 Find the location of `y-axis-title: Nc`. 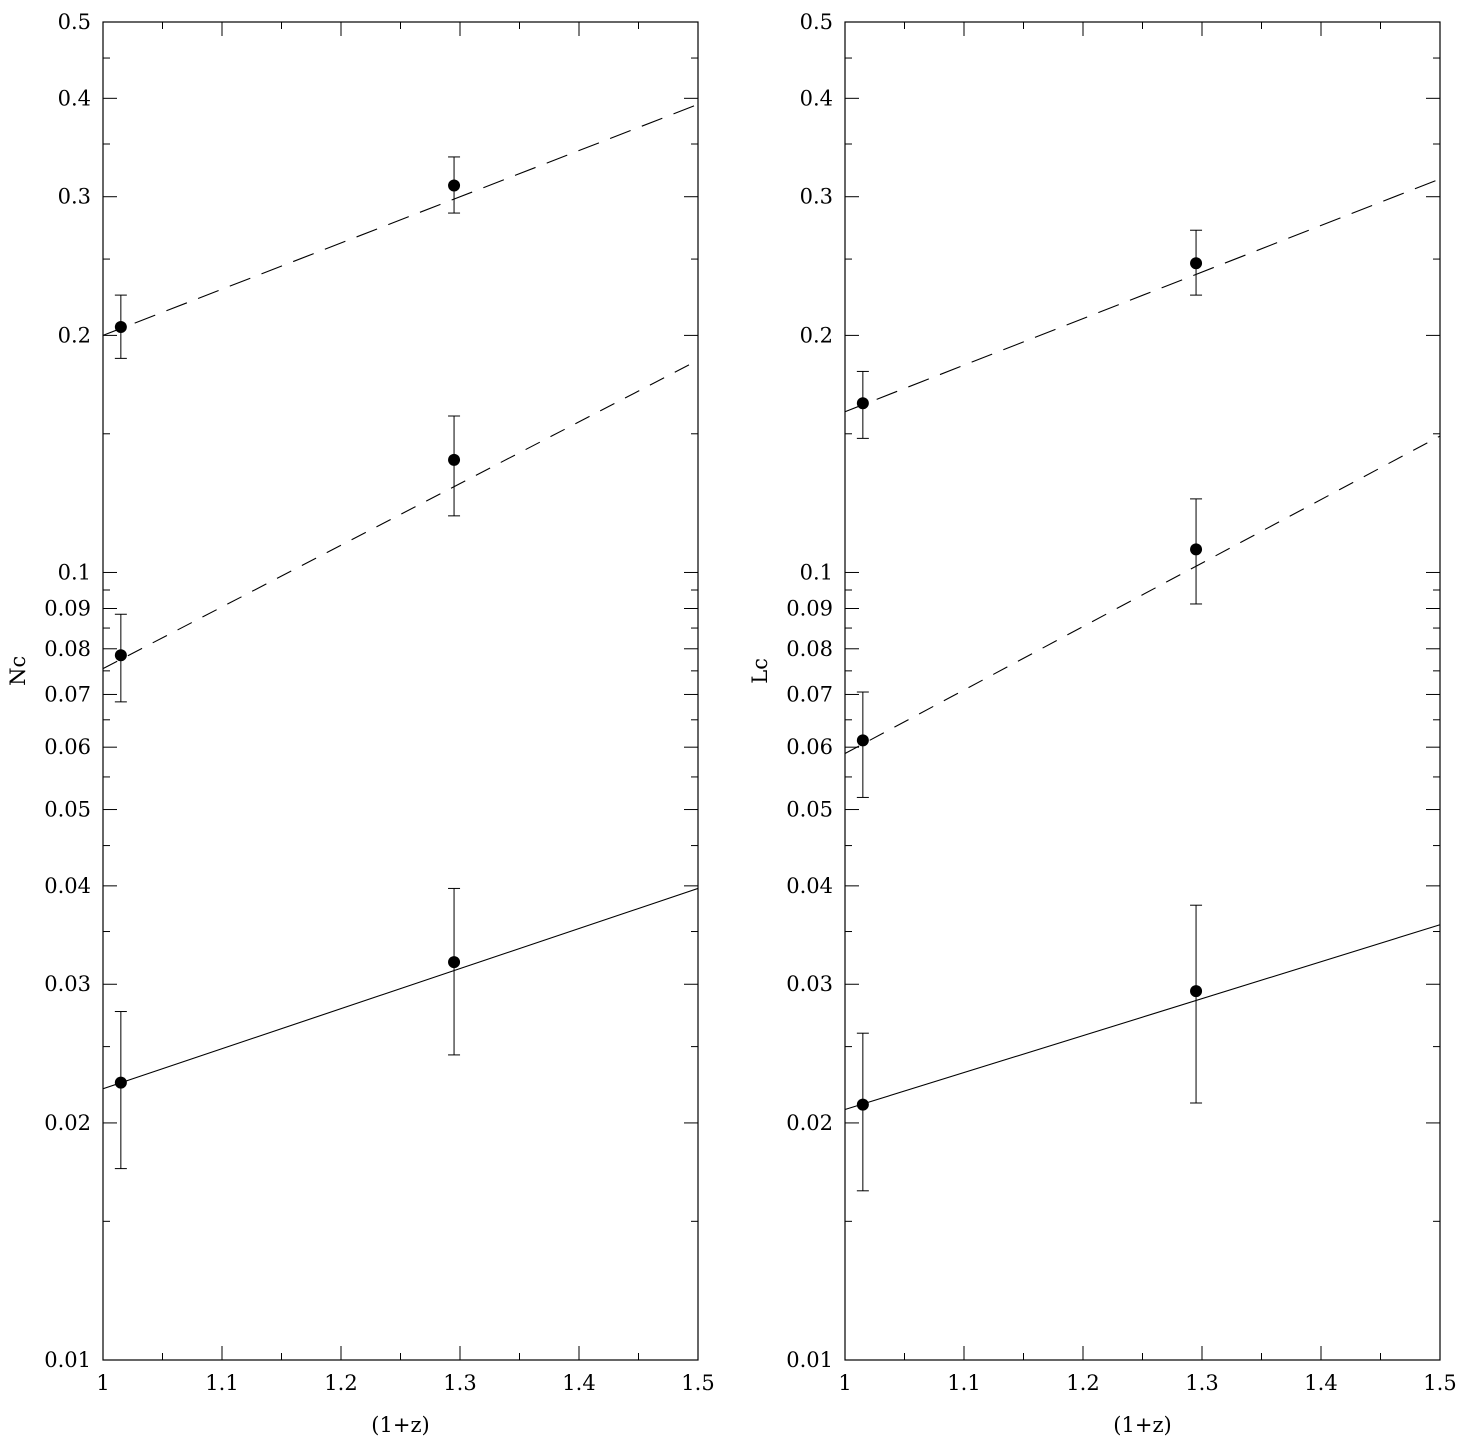

y-axis-title: Nc is located at coordinates (18, 671).